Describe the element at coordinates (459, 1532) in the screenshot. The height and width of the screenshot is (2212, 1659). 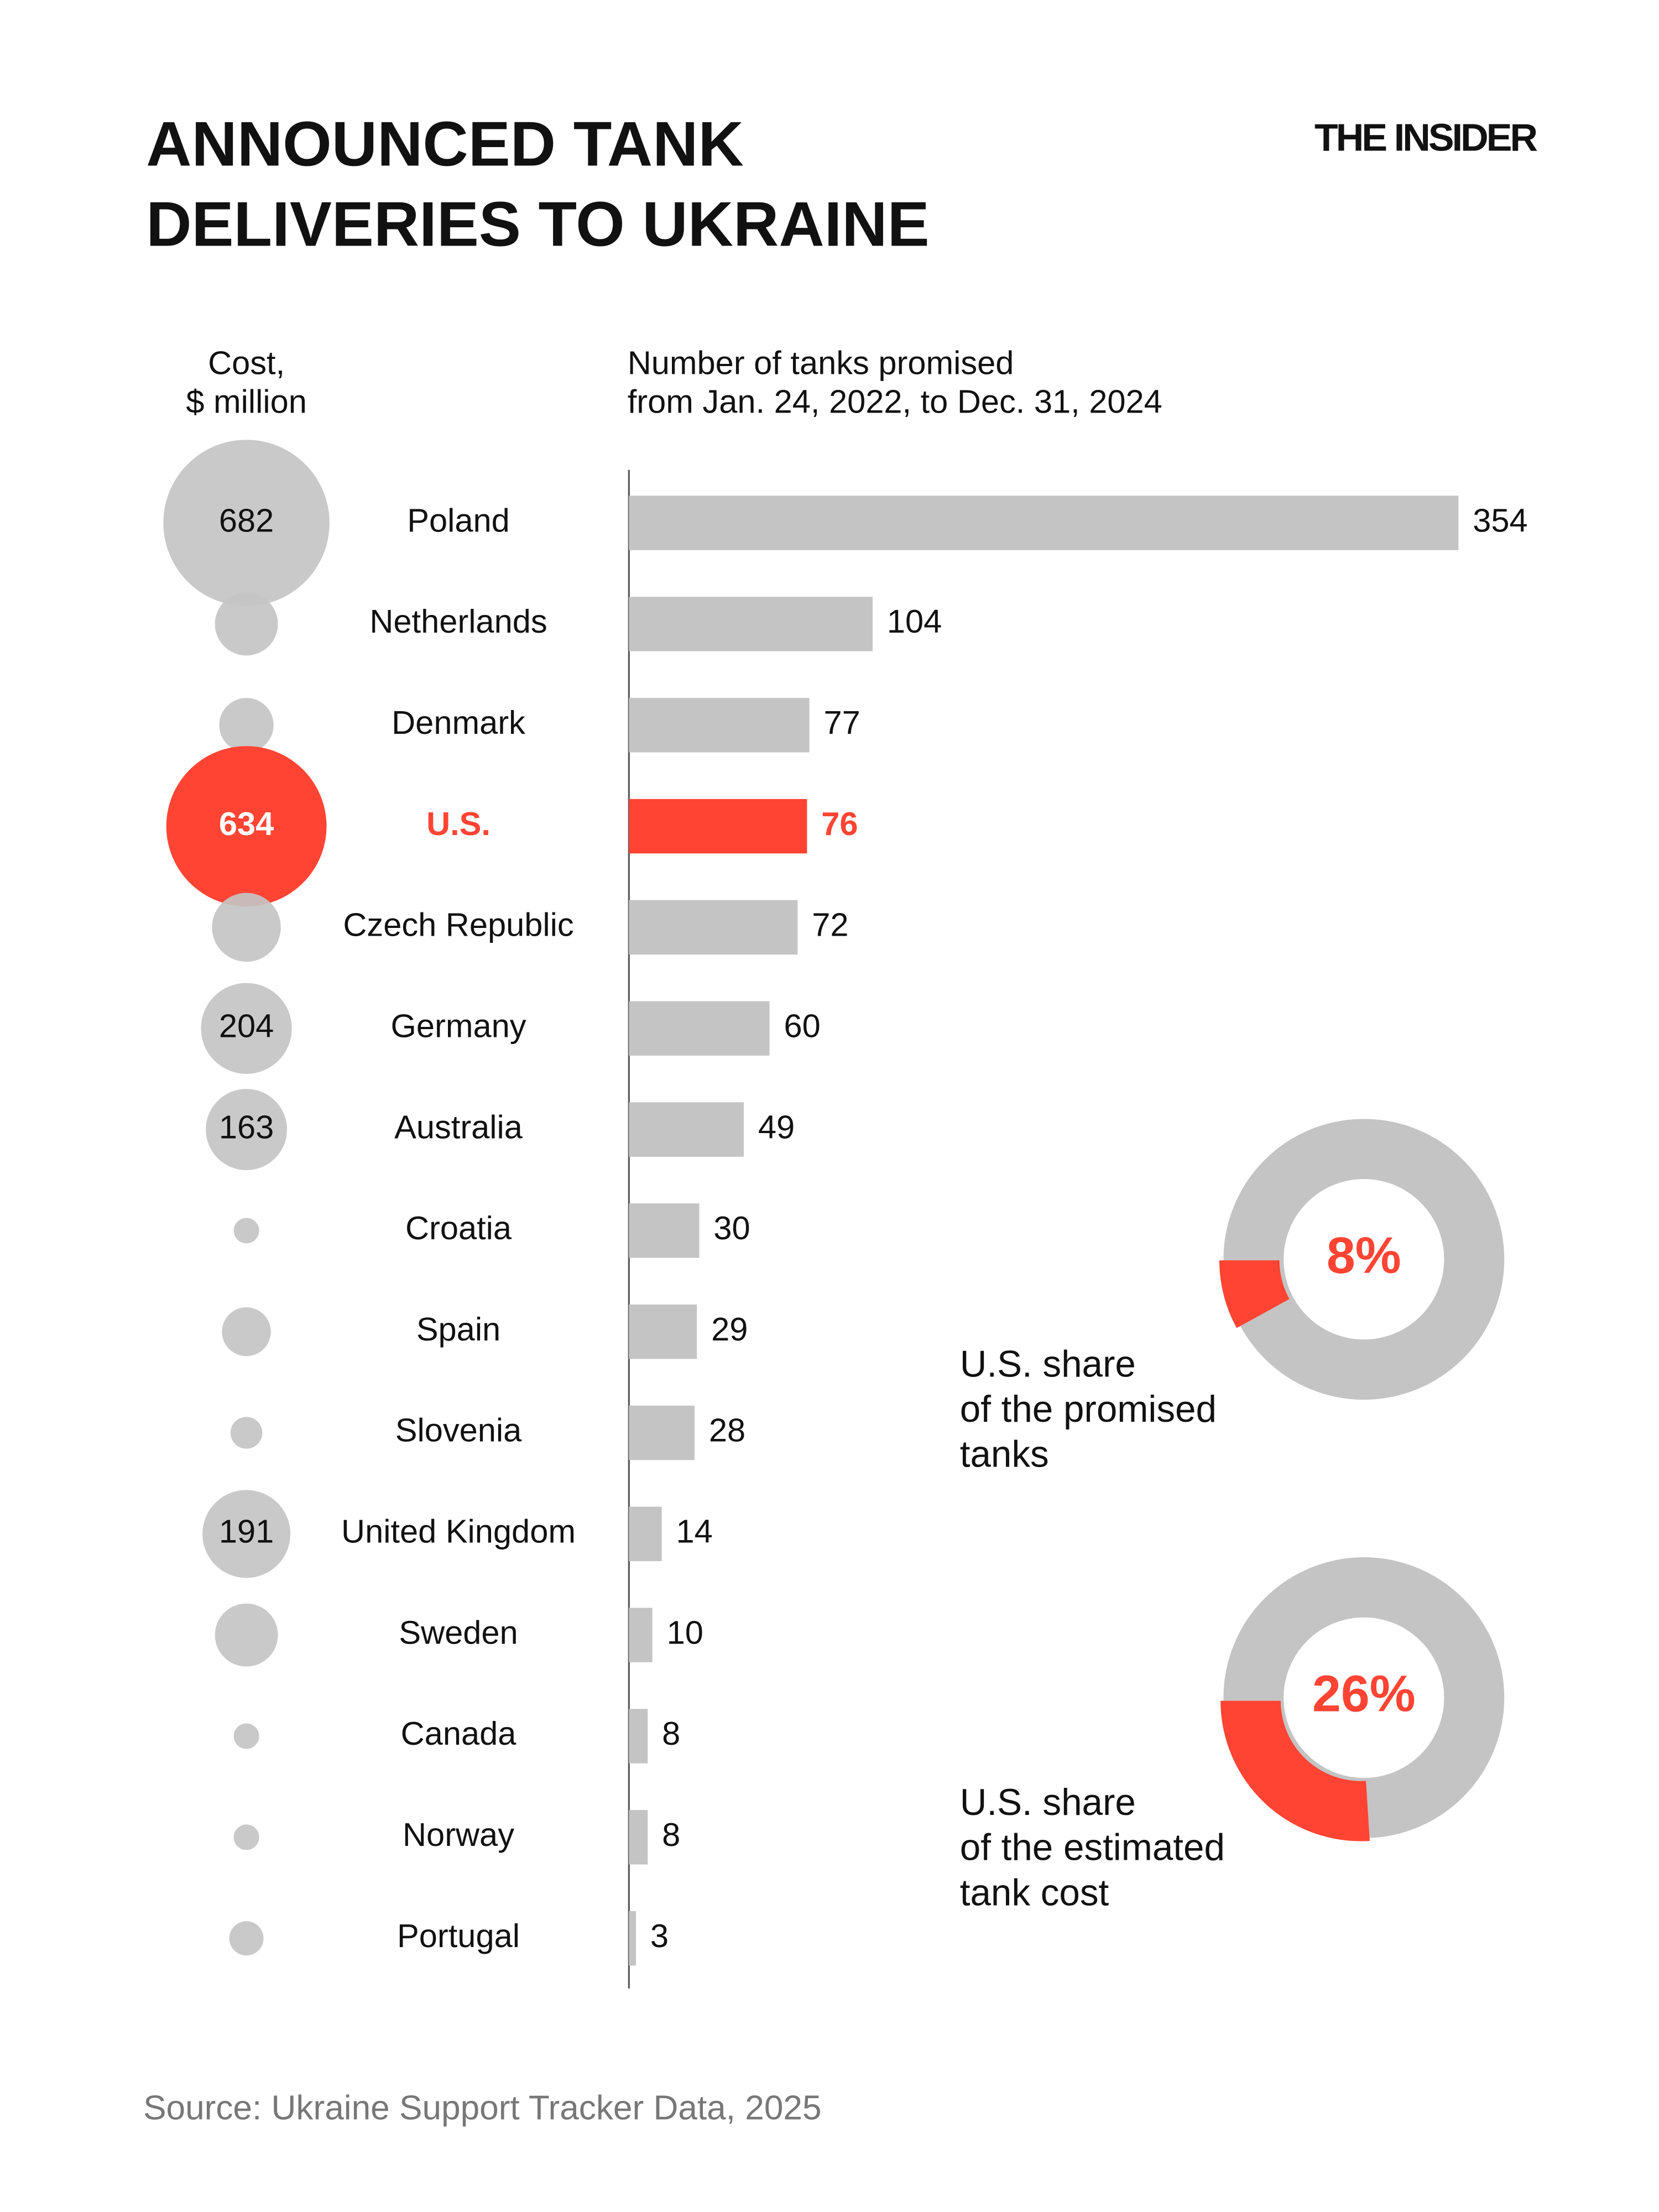
I see `category-label: United Kingdom` at that location.